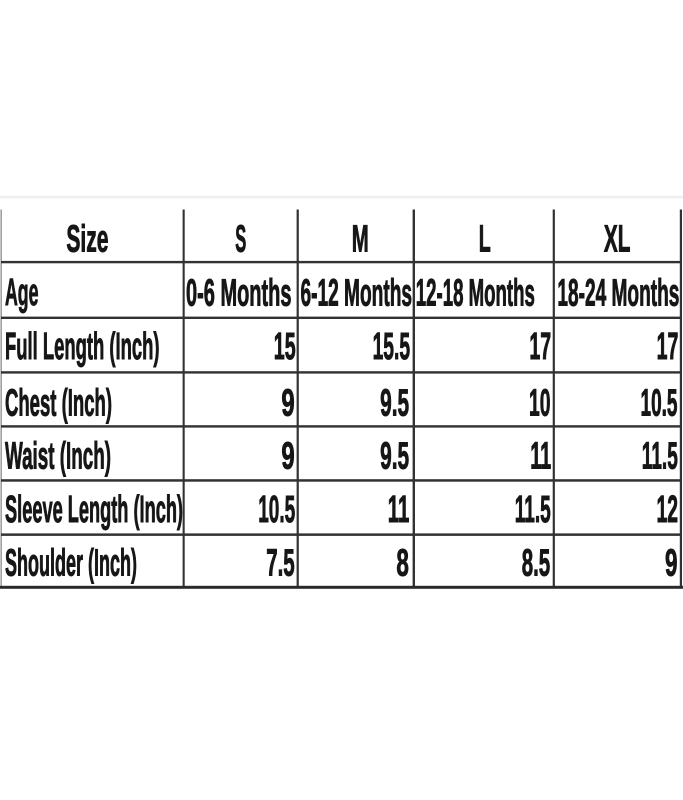 The width and height of the screenshot is (683, 800). What do you see at coordinates (58, 456) in the screenshot?
I see `svg-text: Waist (Inch)` at bounding box center [58, 456].